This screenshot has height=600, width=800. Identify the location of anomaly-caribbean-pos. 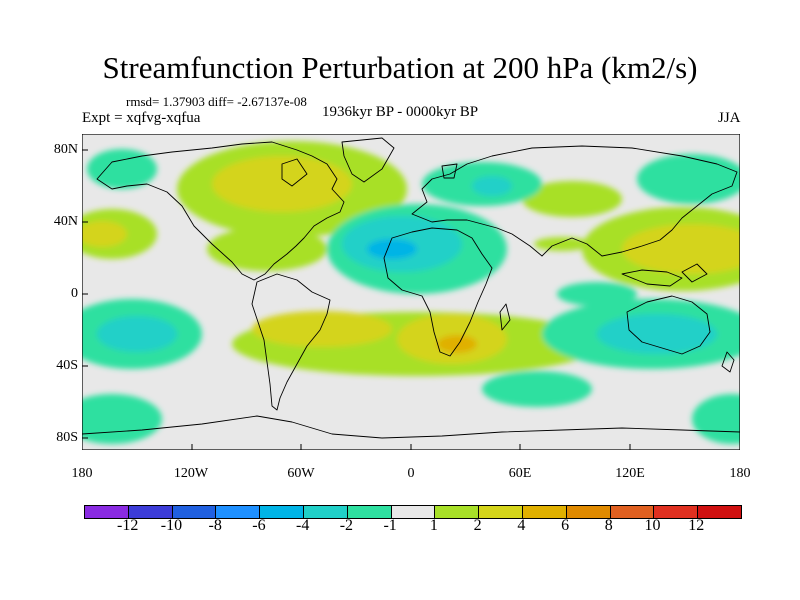
(267, 249).